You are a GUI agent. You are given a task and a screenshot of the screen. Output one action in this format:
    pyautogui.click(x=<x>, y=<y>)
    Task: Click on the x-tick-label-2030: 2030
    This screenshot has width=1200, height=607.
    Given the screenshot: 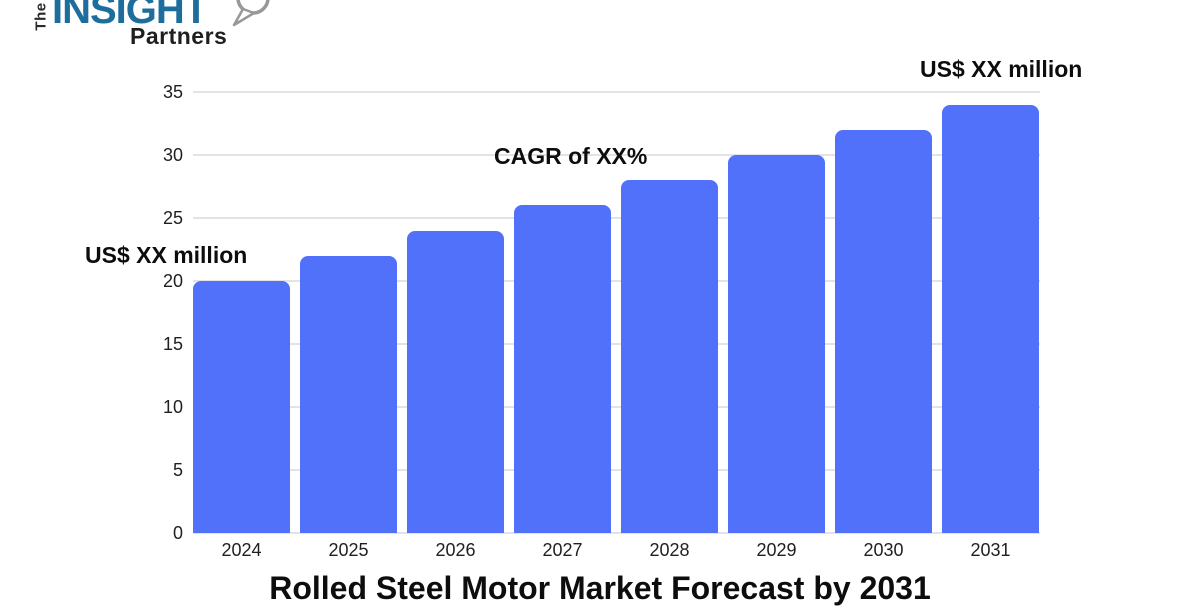 What is the action you would take?
    pyautogui.click(x=883, y=550)
    